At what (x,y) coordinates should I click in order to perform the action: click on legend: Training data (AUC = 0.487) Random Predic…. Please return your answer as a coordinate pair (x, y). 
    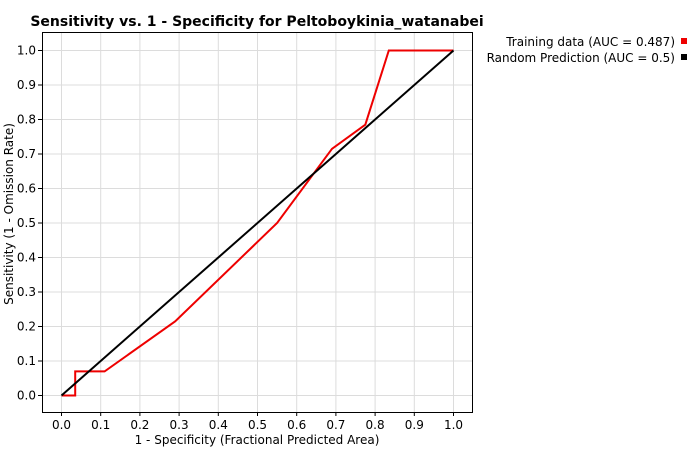
    Looking at the image, I should click on (587, 50).